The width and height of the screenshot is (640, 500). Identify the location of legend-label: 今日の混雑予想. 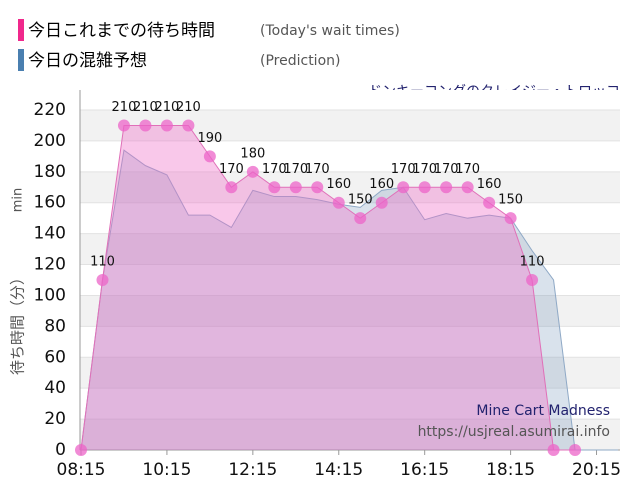
(87, 61).